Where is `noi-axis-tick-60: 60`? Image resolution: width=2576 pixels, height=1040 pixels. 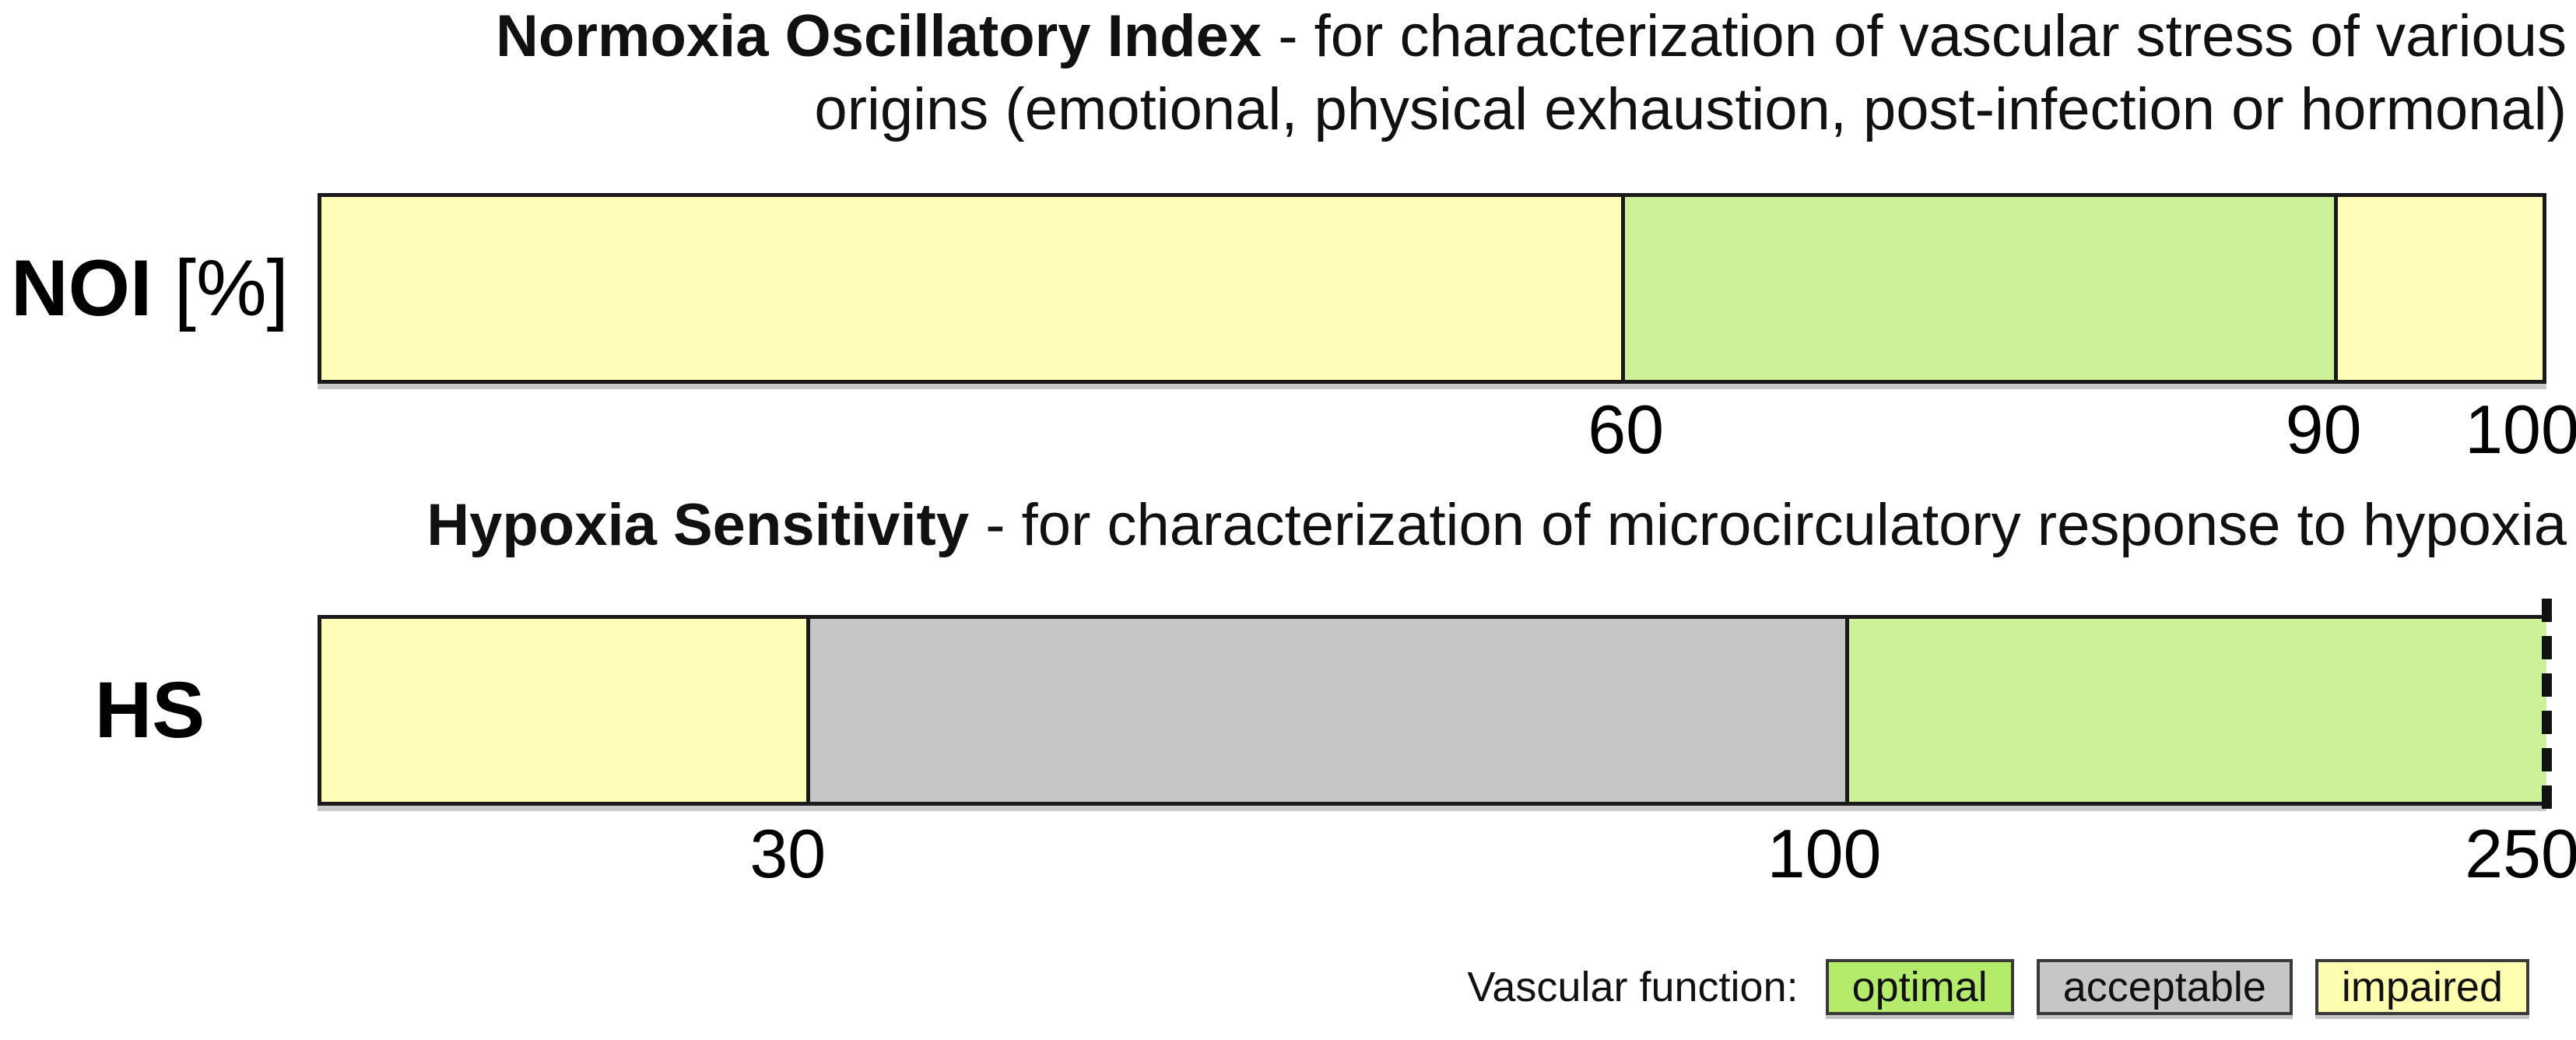 noi-axis-tick-60: 60 is located at coordinates (1627, 429).